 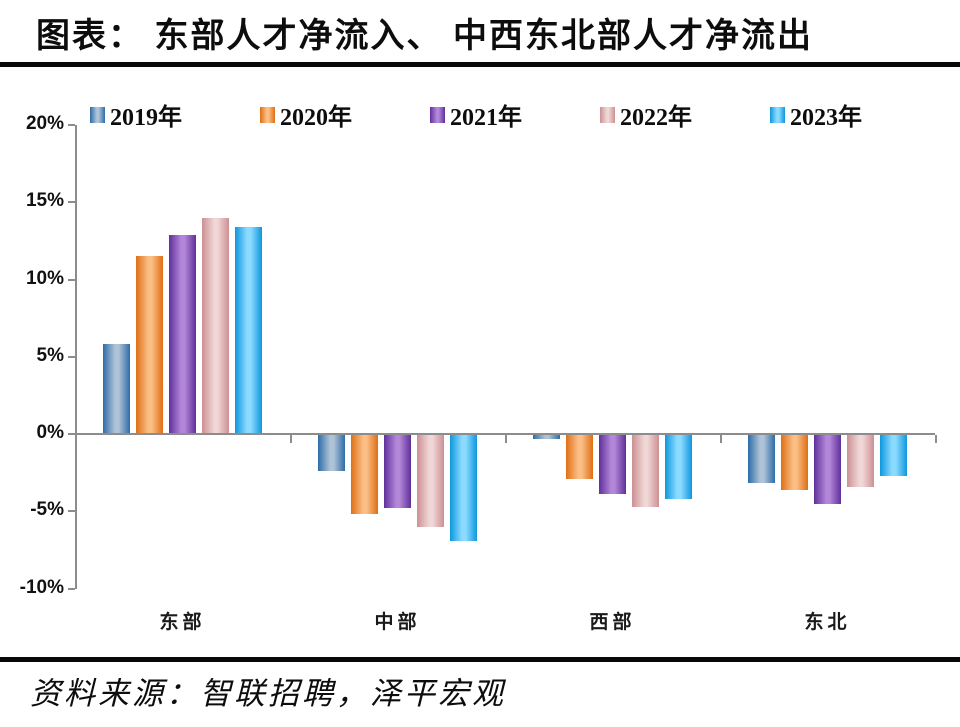 What do you see at coordinates (463, 488) in the screenshot?
I see `bar-中部-2023年` at bounding box center [463, 488].